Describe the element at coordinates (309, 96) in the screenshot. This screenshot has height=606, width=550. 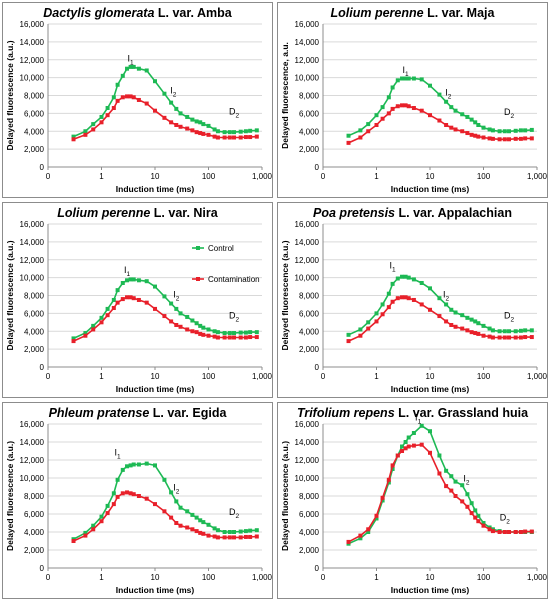
I see `y-tick-label: 8,000` at that location.